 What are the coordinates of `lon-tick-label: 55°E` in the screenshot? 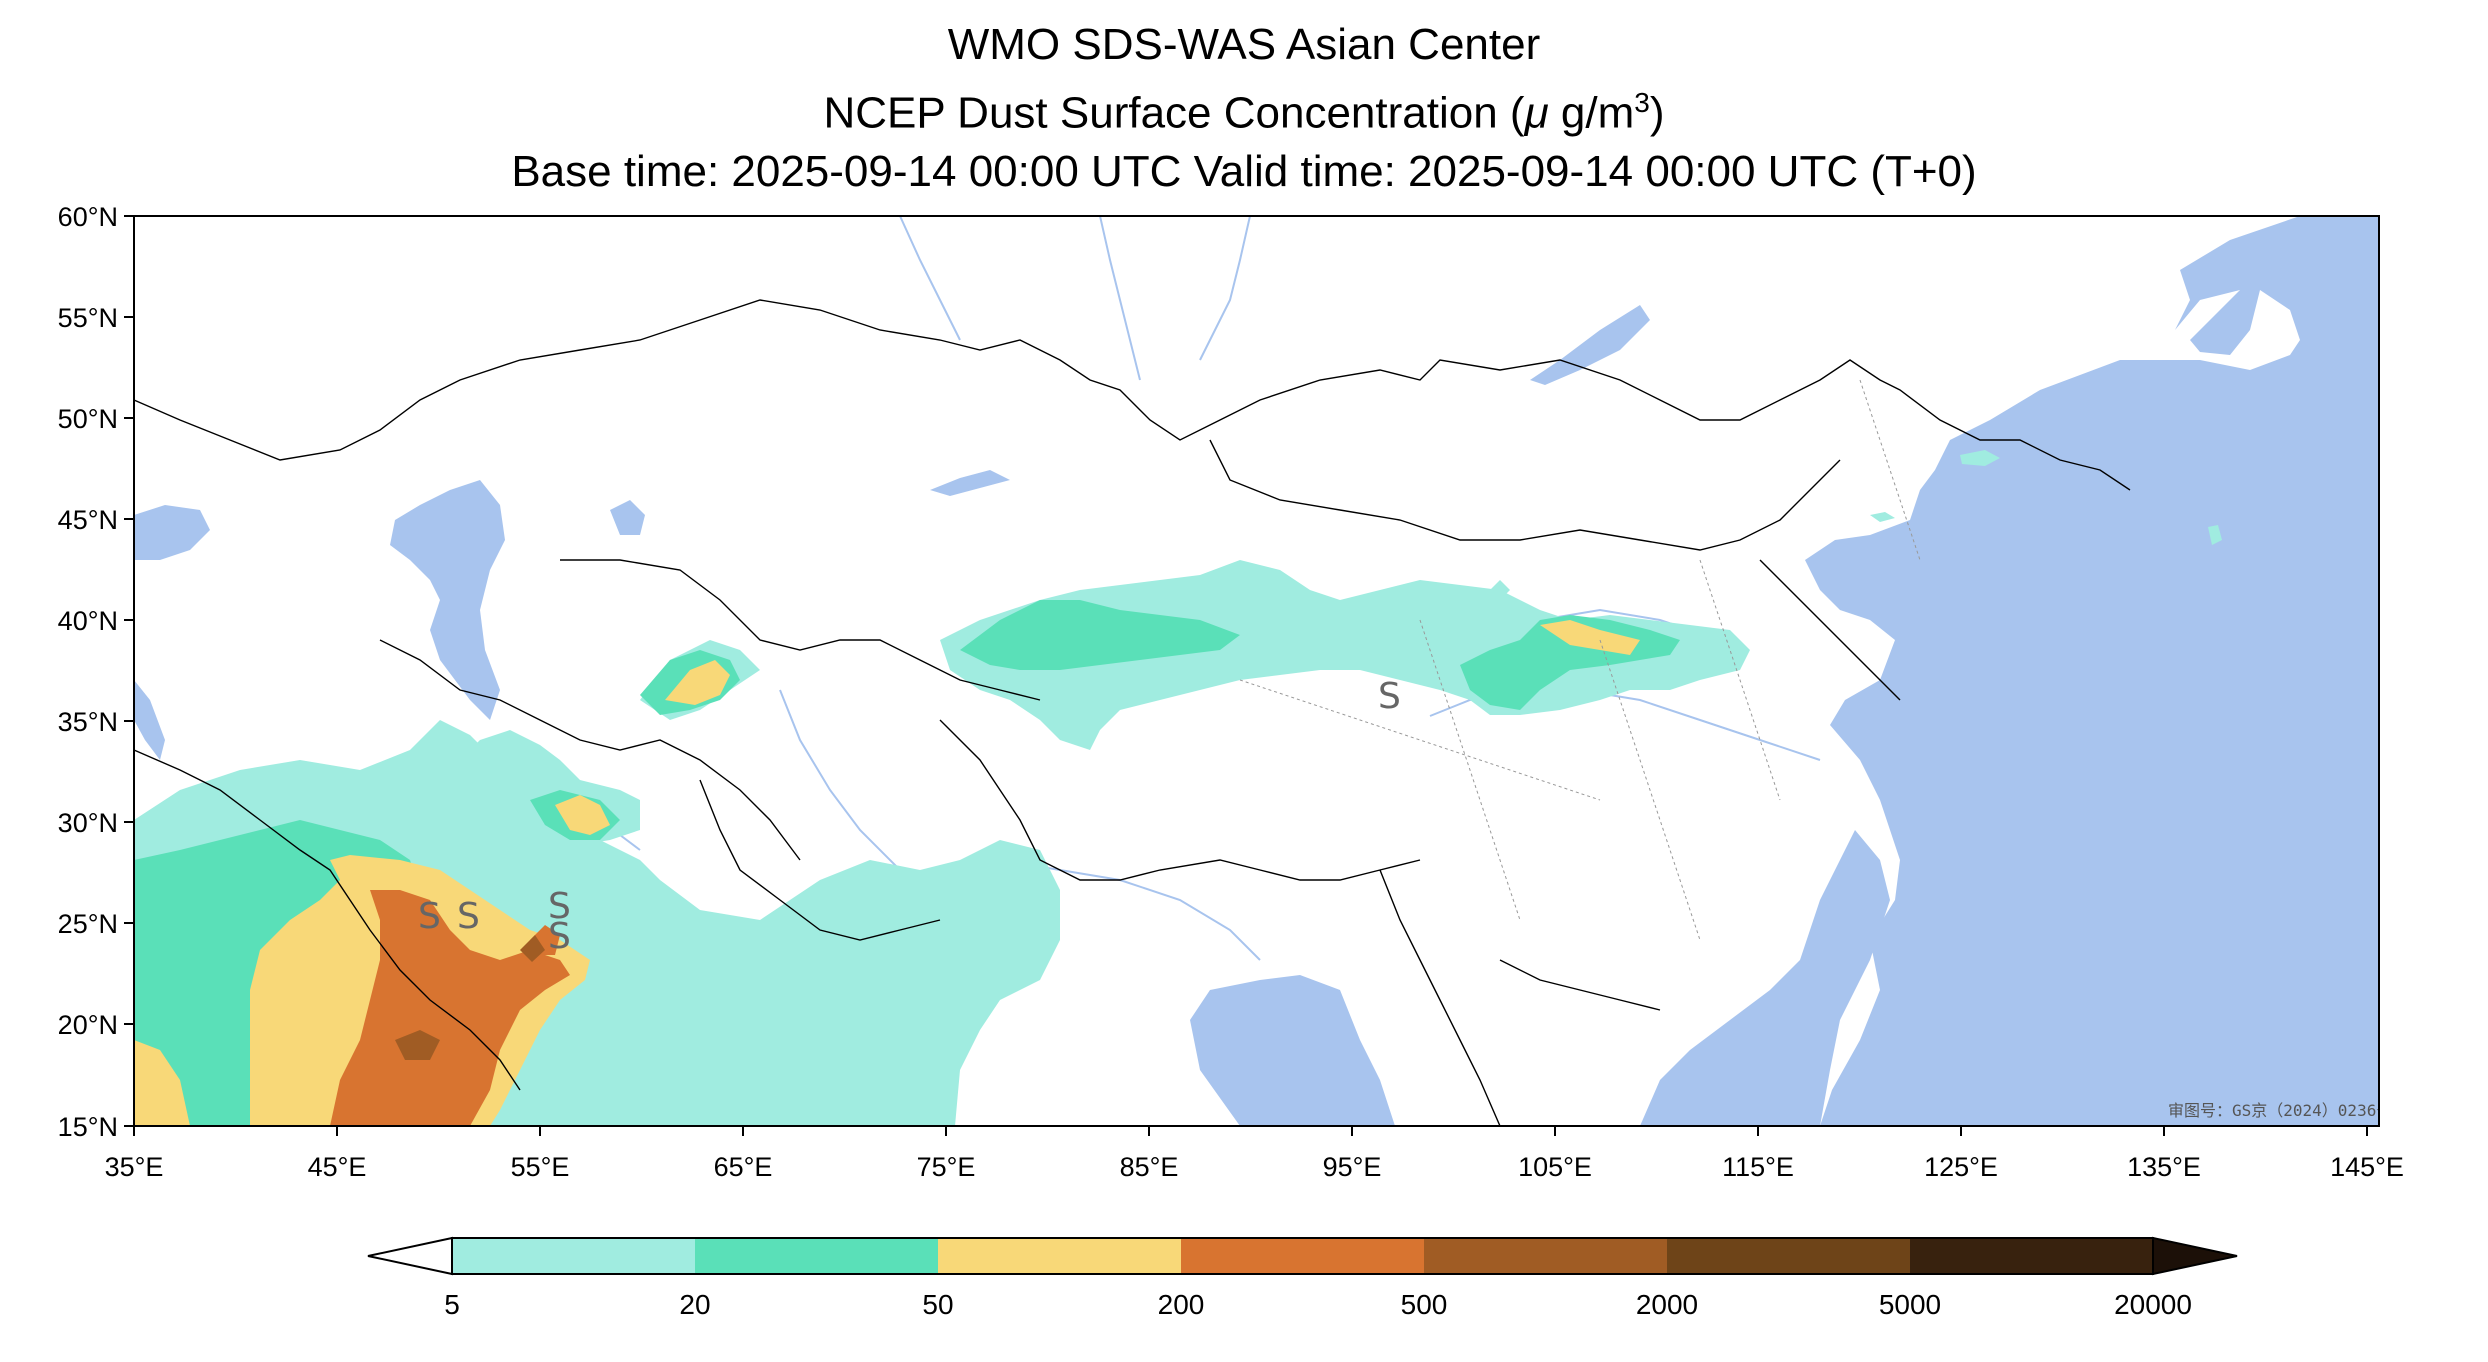 It's located at (540, 1167).